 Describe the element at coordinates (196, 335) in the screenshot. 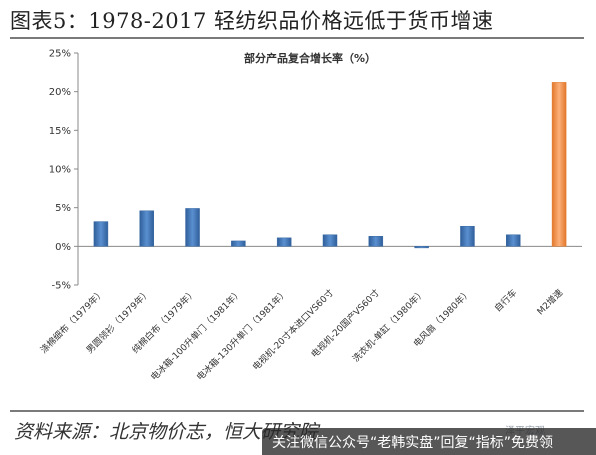

I see `x-tick-label: 电冰箱-100升单门（1981年）` at that location.